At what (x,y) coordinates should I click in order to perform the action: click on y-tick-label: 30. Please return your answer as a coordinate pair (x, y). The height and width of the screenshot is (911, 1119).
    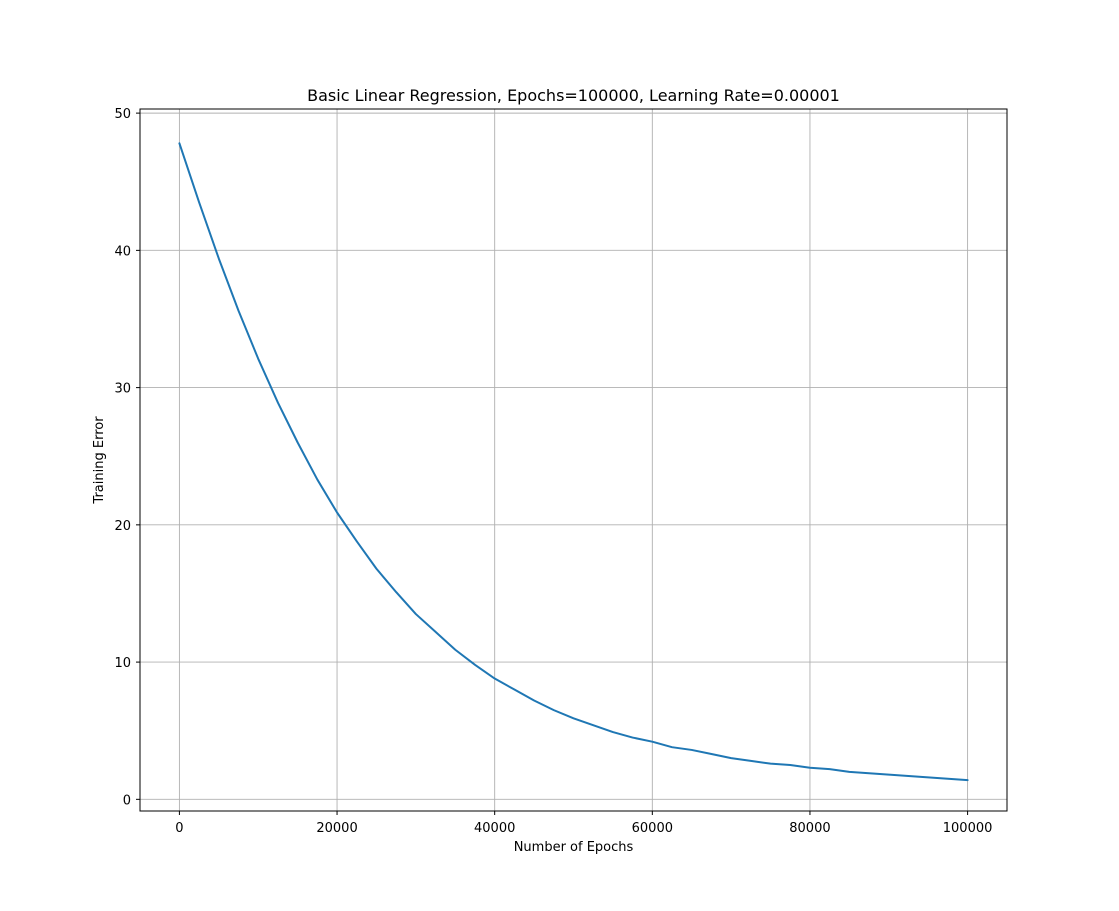
    Looking at the image, I should click on (122, 389).